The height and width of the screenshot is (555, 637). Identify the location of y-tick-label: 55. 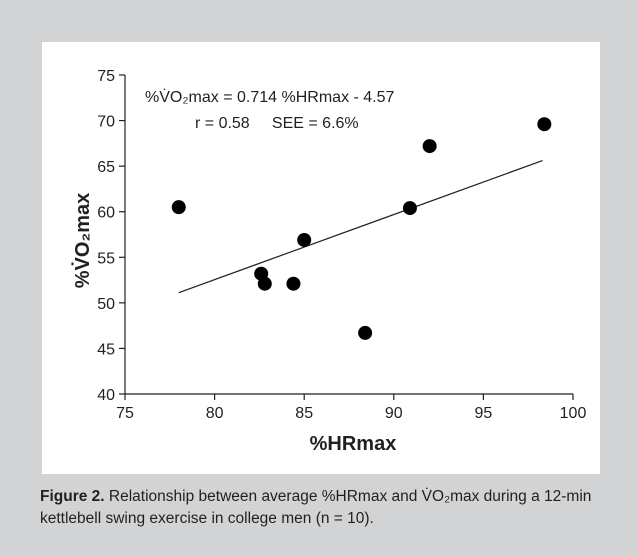
(106, 258).